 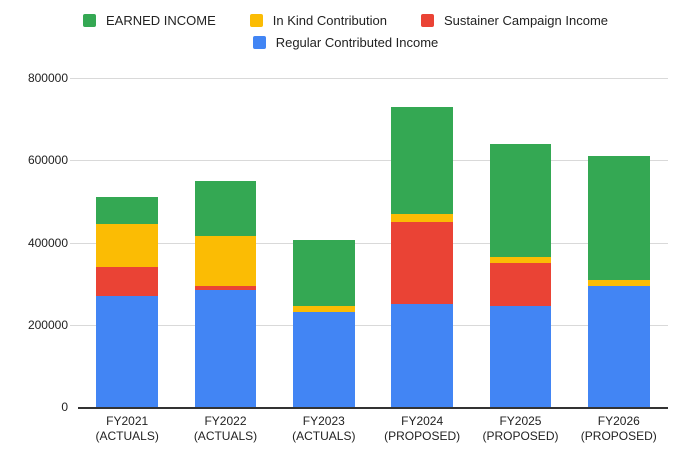 What do you see at coordinates (225, 428) in the screenshot?
I see `x-axis-label: FY2022 (ACTUALS)` at bounding box center [225, 428].